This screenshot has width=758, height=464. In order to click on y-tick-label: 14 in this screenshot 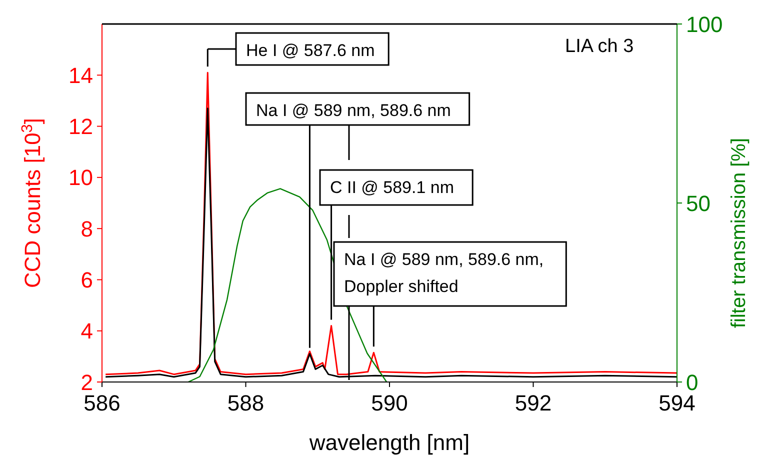, I will do `click(80, 75)`.